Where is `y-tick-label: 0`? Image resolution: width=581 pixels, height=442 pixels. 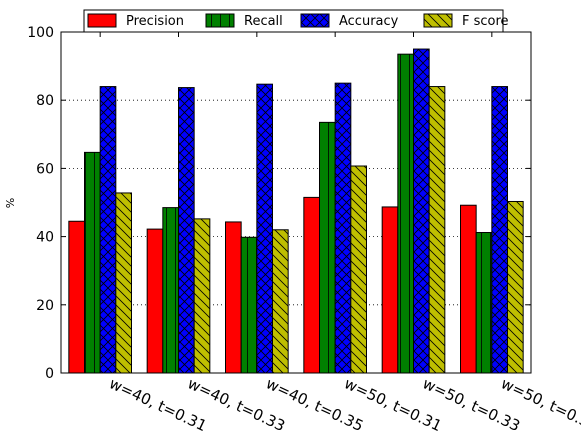 y-tick-label: 0 is located at coordinates (49, 374).